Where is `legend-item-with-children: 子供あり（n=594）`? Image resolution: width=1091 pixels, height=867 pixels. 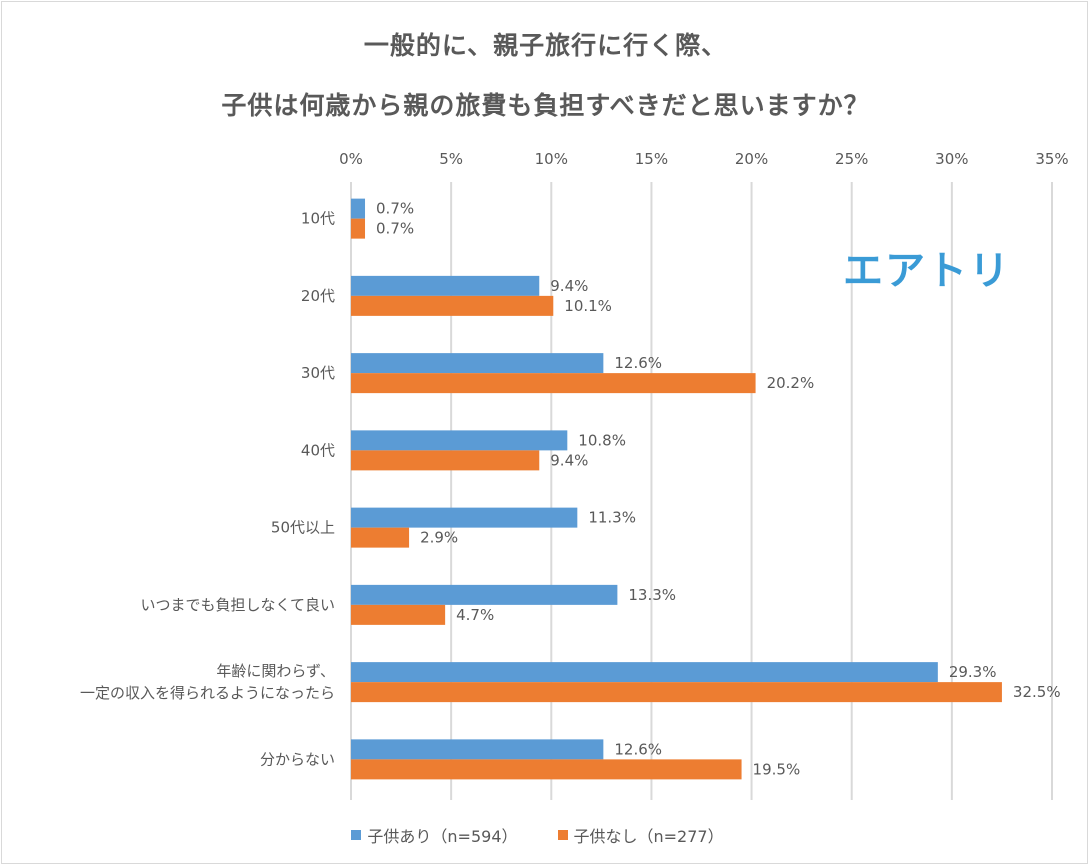 legend-item-with-children: 子供あり（n=594） is located at coordinates (434, 835).